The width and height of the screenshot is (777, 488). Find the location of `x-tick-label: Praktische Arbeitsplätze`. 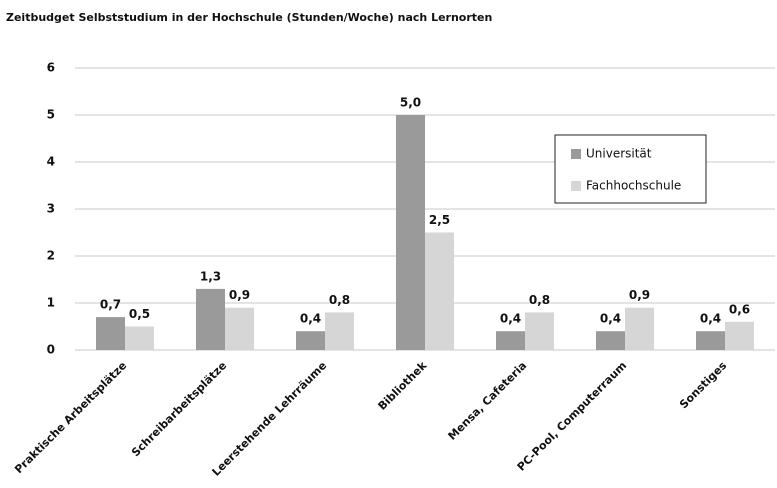

x-tick-label: Praktische Arbeitsplätze is located at coordinates (70, 417).